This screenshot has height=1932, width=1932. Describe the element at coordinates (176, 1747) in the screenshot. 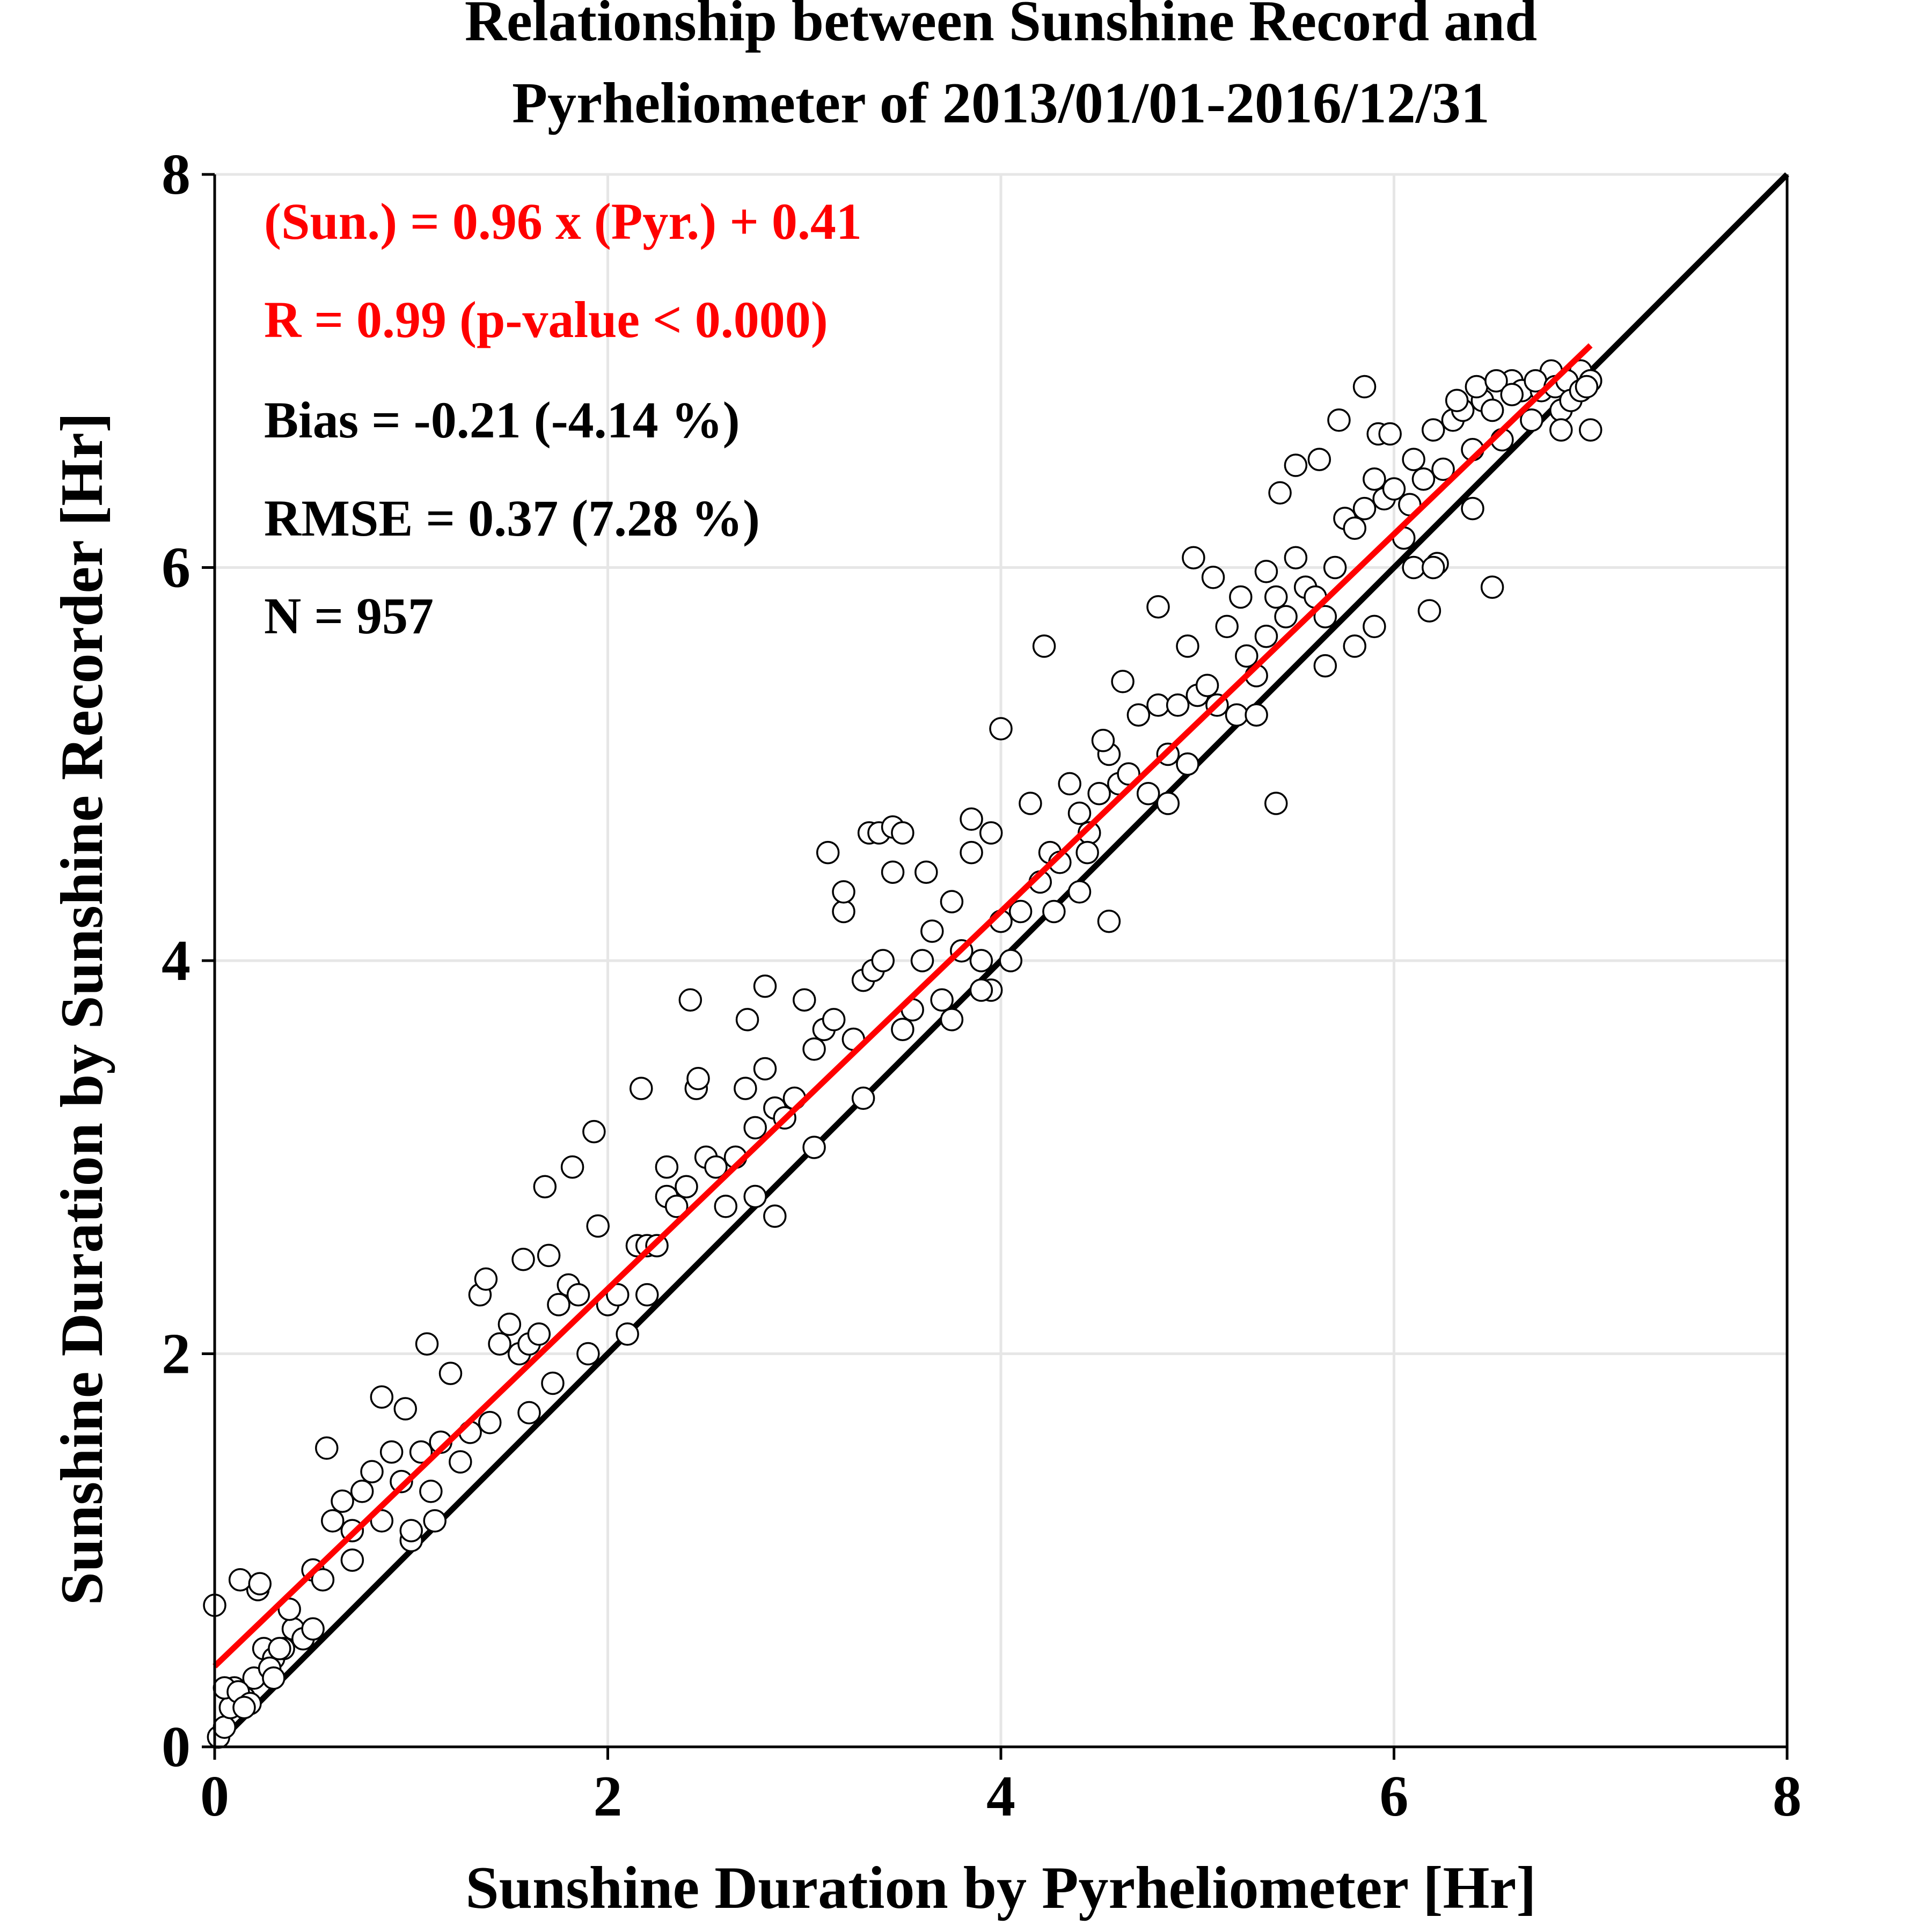

I see `y-tick-label-0: 0` at that location.